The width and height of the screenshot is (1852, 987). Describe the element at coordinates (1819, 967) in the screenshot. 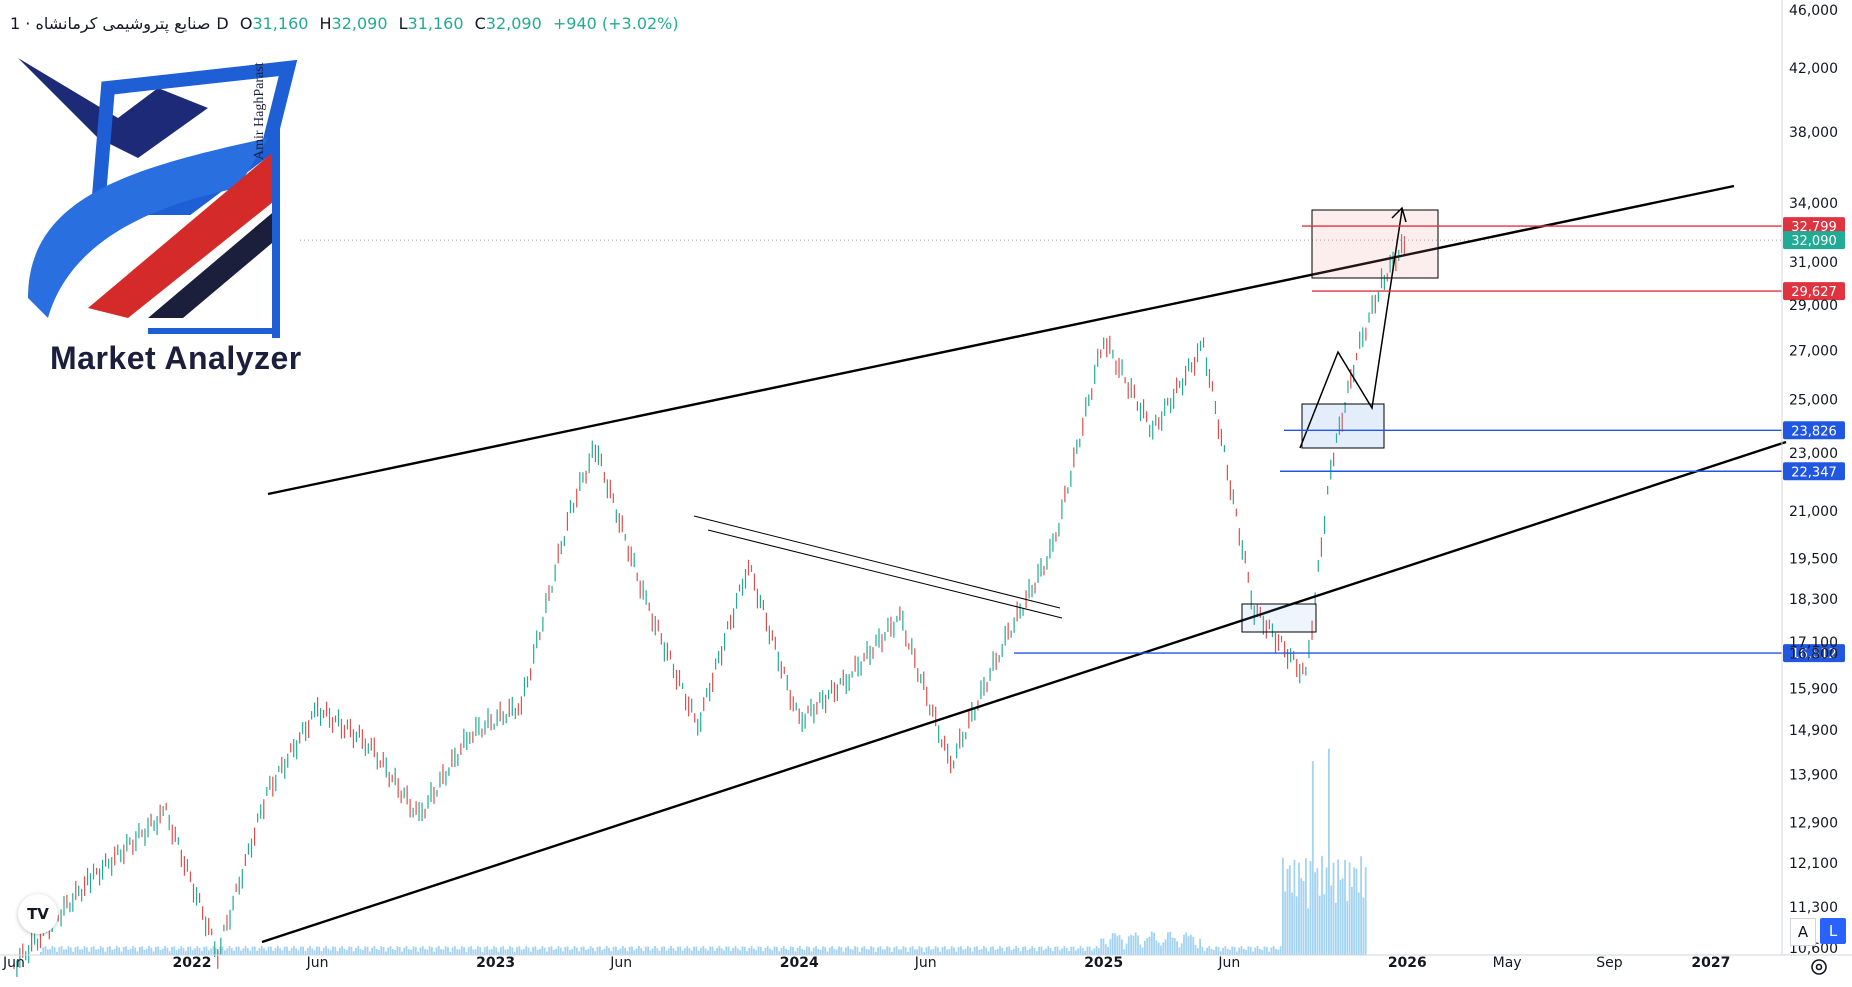

I see `settings-gear-icon` at that location.